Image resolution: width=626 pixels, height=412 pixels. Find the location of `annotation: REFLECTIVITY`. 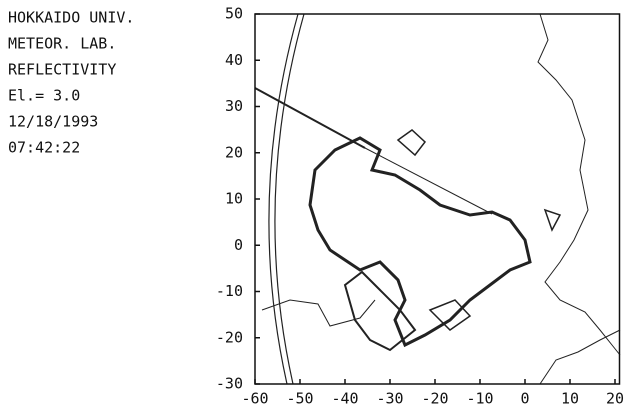

annotation: REFLECTIVITY is located at coordinates (62, 70).